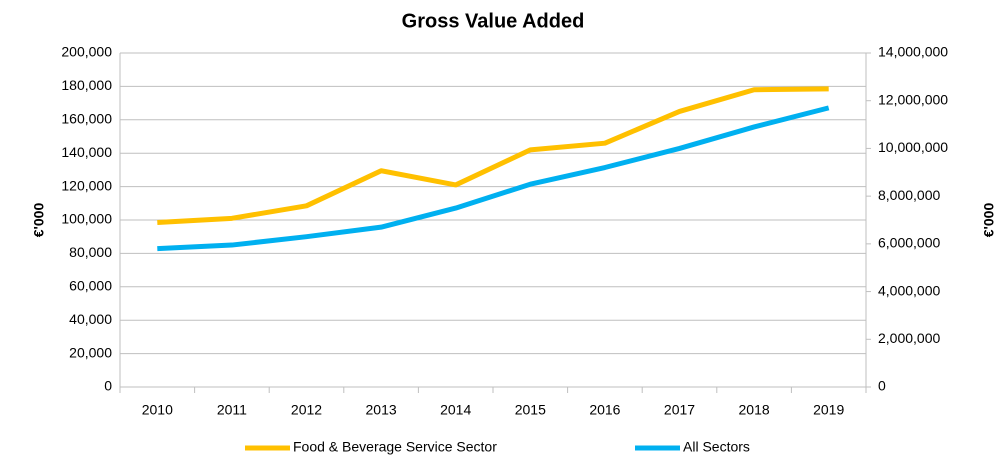 The width and height of the screenshot is (1001, 462). What do you see at coordinates (108, 386) in the screenshot?
I see `y-tick-label: 0` at bounding box center [108, 386].